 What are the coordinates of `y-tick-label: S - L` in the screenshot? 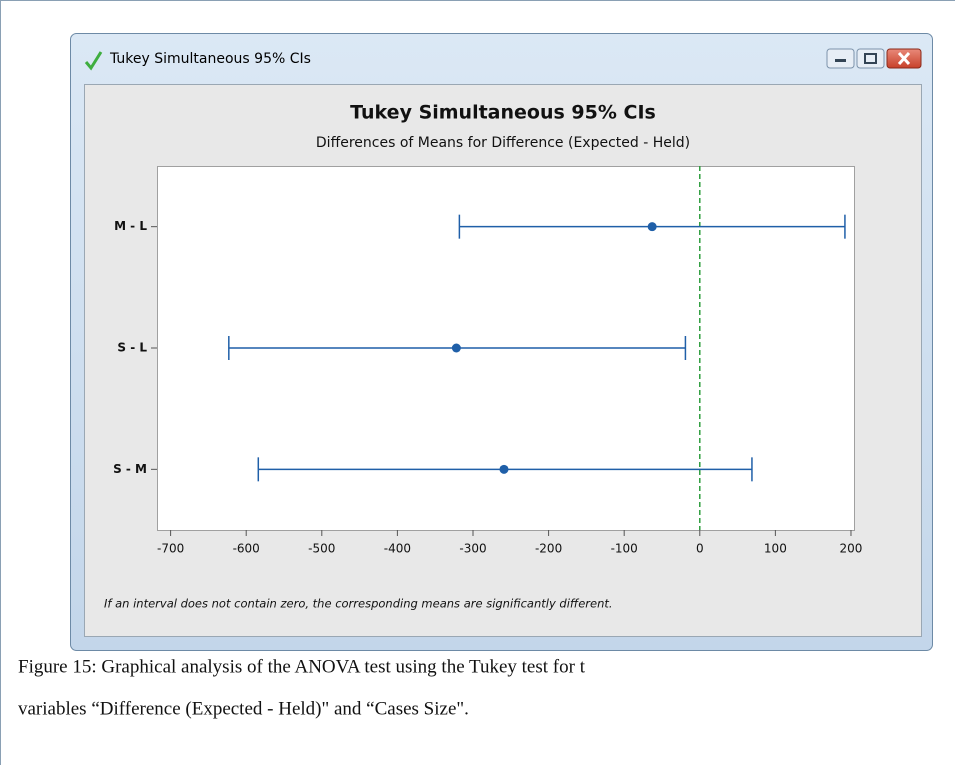 It's located at (132, 348).